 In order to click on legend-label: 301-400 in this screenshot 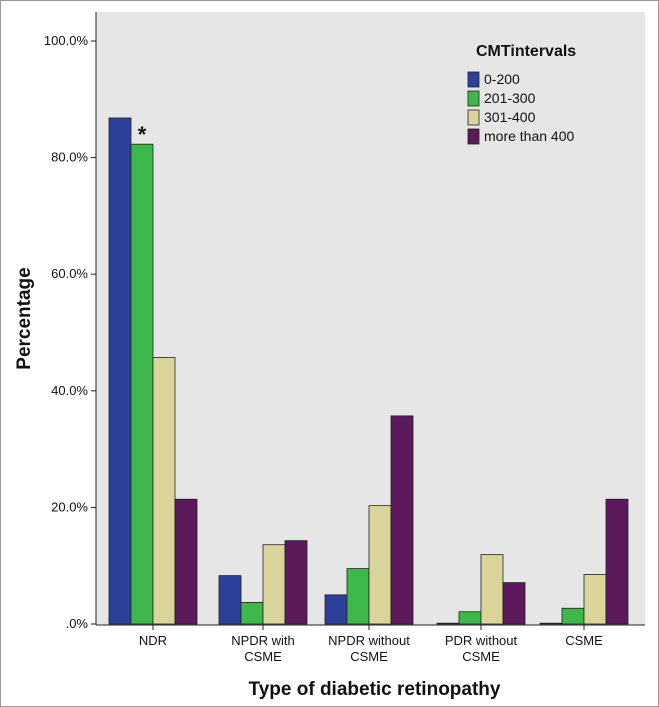, I will do `click(510, 117)`.